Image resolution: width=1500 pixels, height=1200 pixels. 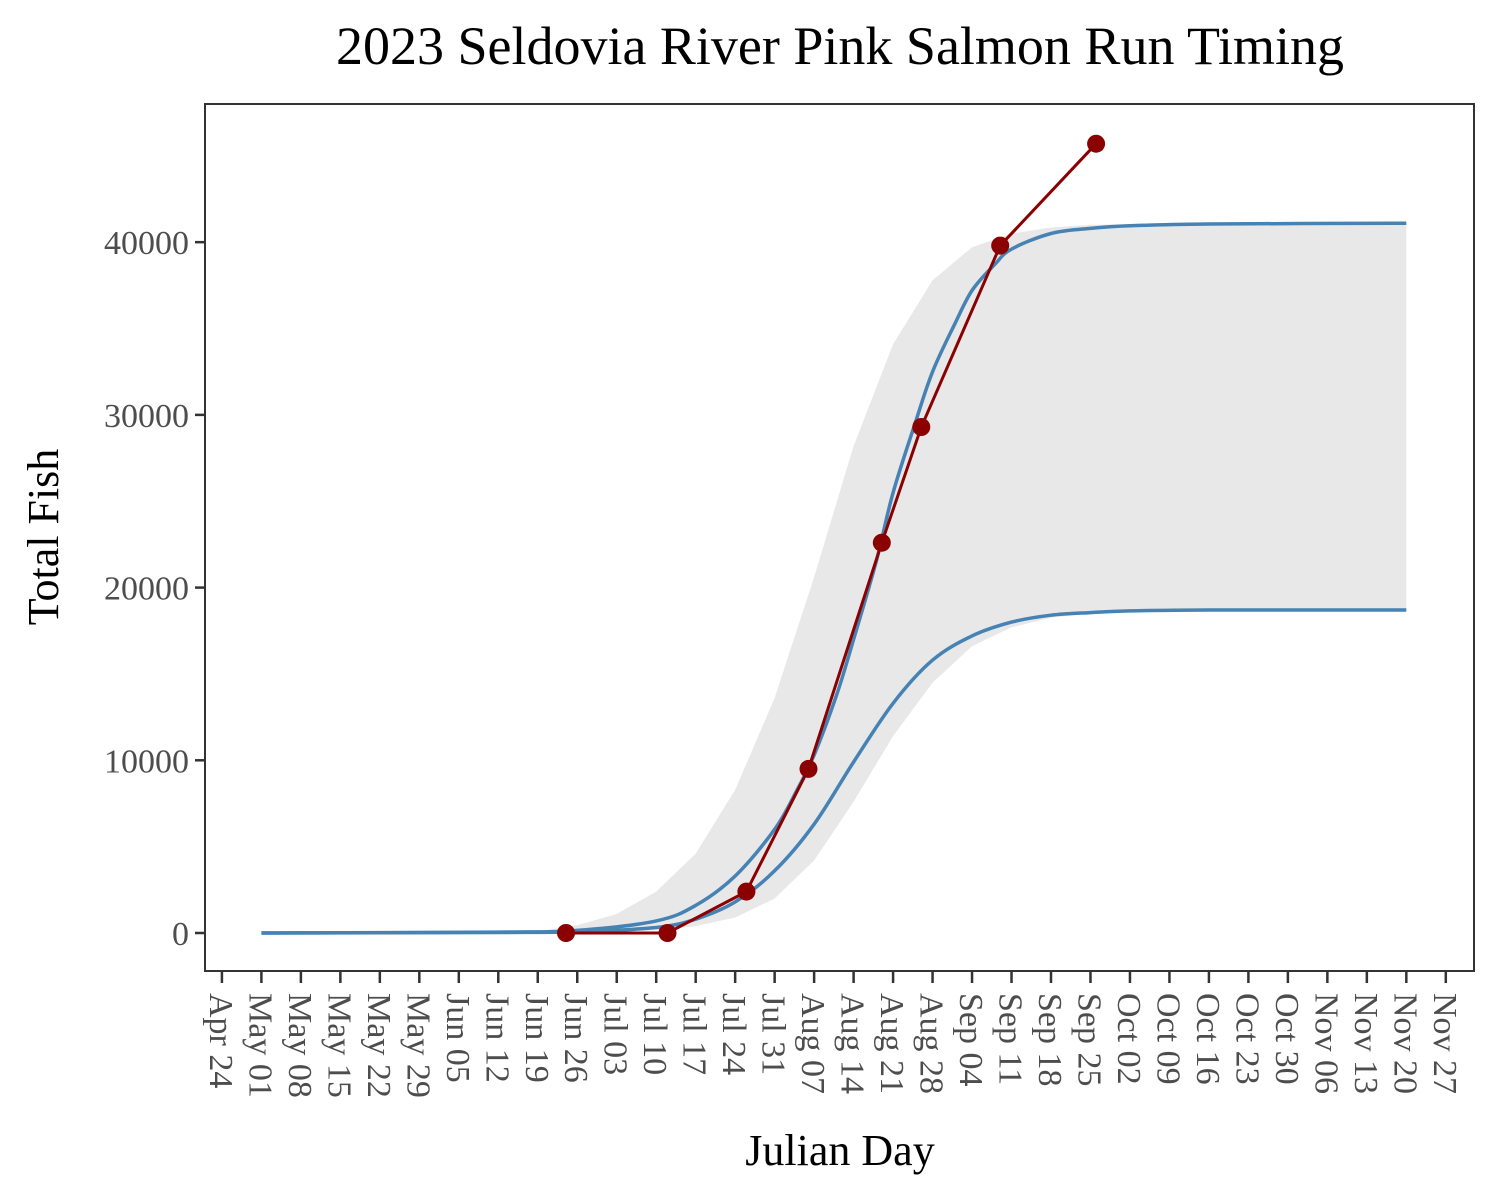 What do you see at coordinates (536, 1038) in the screenshot?
I see `x-tick-label: Jun 19` at bounding box center [536, 1038].